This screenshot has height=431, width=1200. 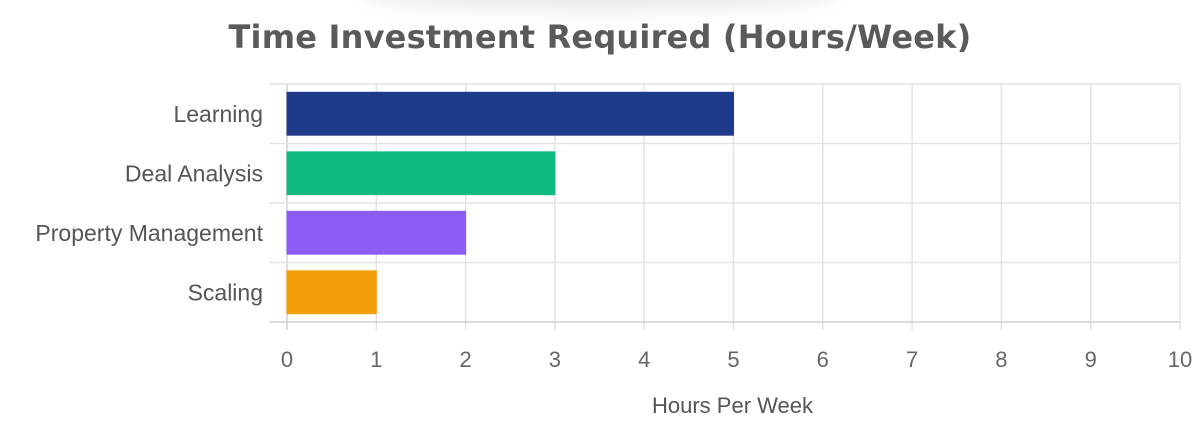 I want to click on x-tick-label: 4, so click(x=644, y=359).